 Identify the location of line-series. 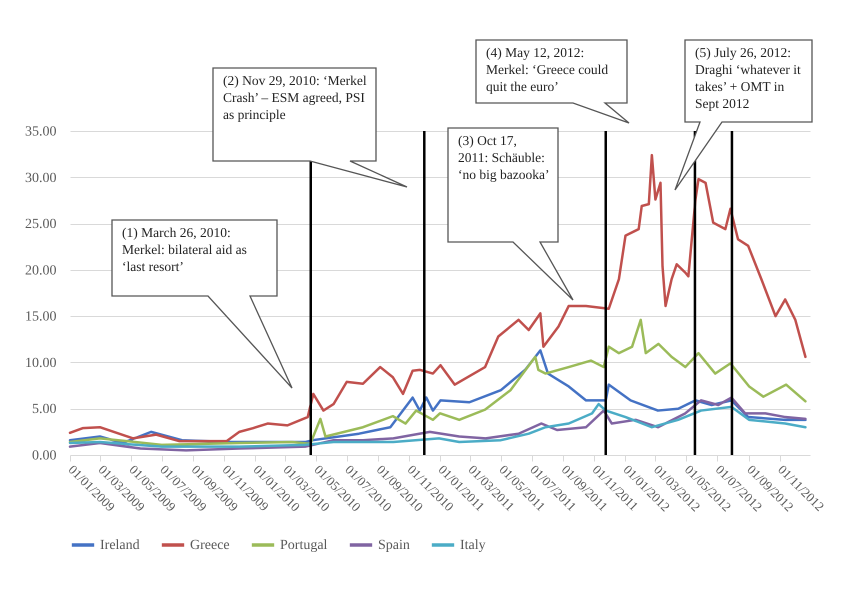
(437, 425).